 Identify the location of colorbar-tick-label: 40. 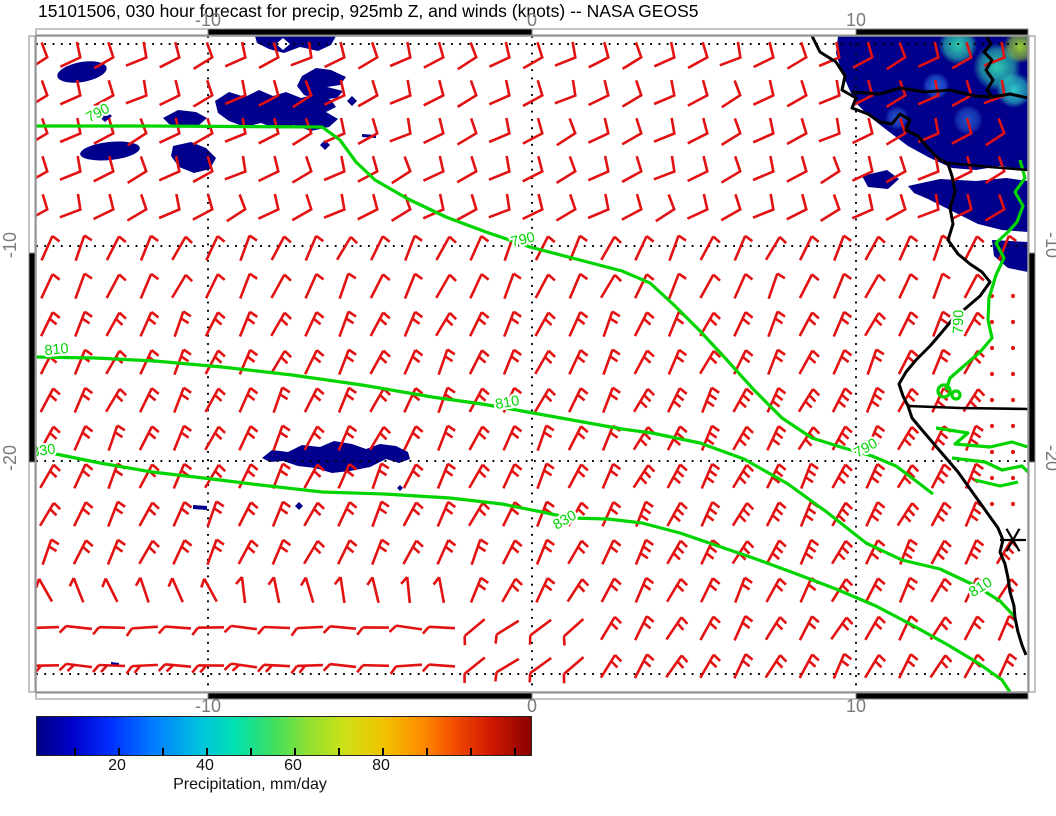
(205, 765).